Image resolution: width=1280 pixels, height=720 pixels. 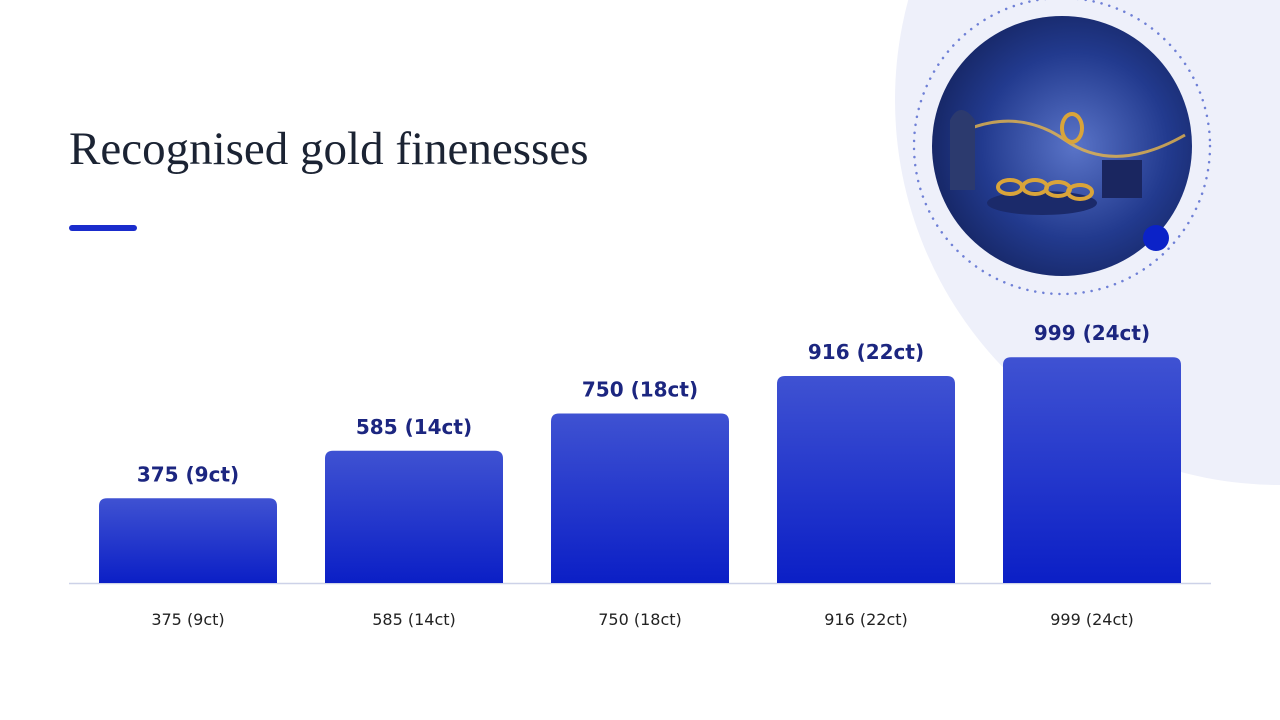 What do you see at coordinates (1045, 156) in the screenshot?
I see `photo-rings` at bounding box center [1045, 156].